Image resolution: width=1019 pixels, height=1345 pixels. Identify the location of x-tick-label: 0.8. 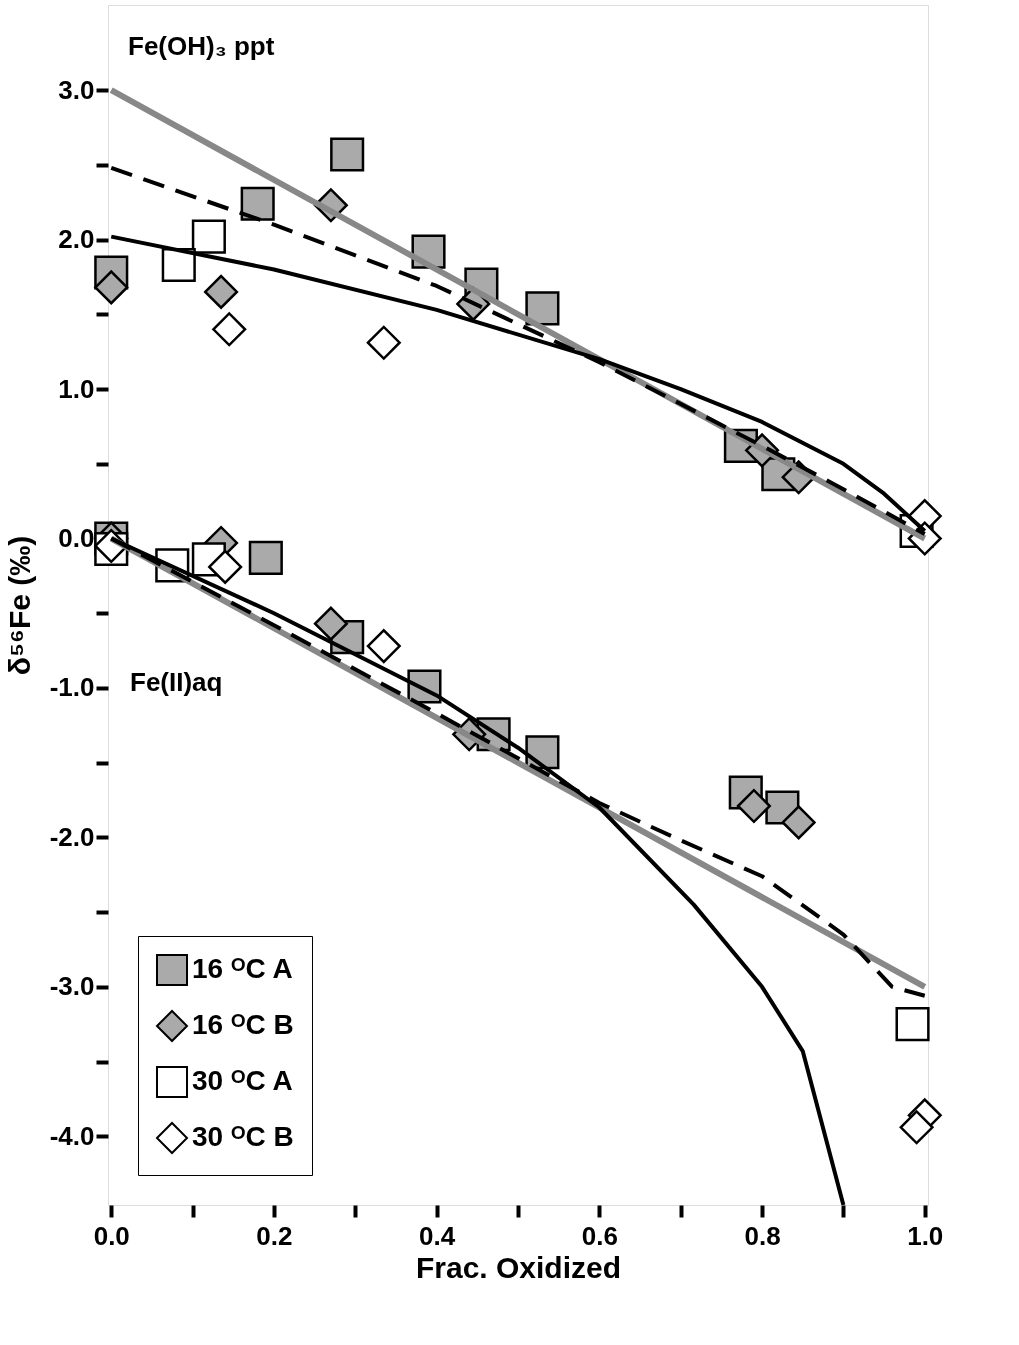
(762, 1235).